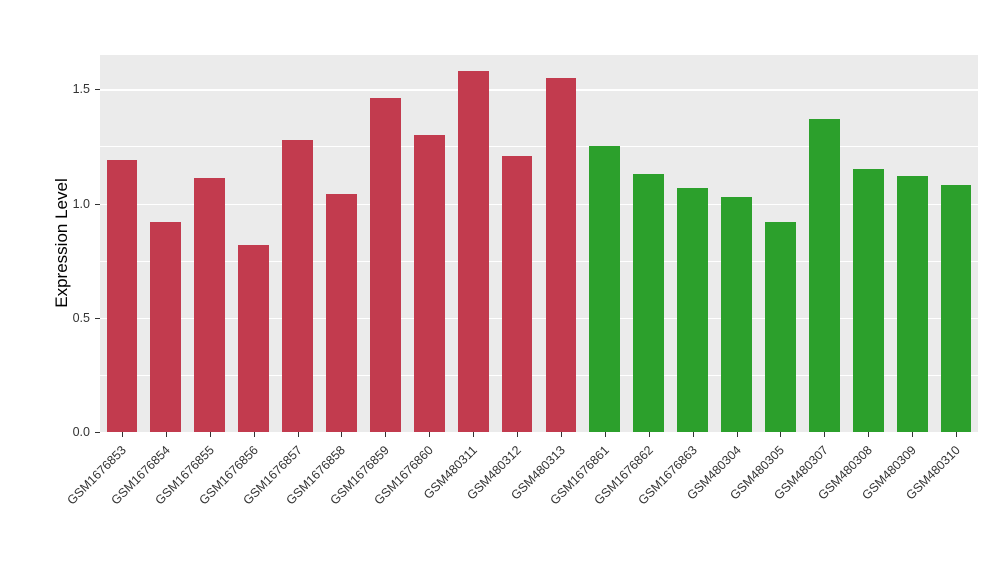 The height and width of the screenshot is (580, 1000). Describe the element at coordinates (780, 326) in the screenshot. I see `bar-GSM480305` at that location.